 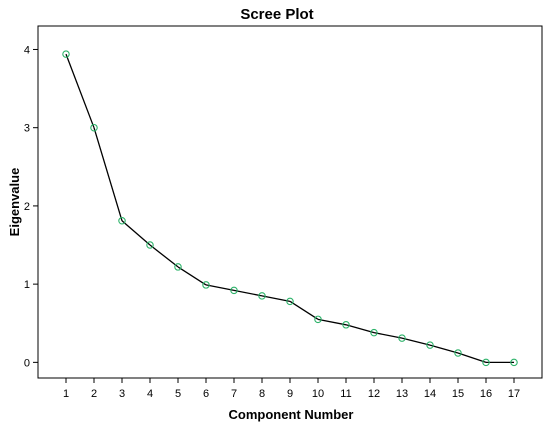 I want to click on x-tick-label-4: 4, so click(x=150, y=394).